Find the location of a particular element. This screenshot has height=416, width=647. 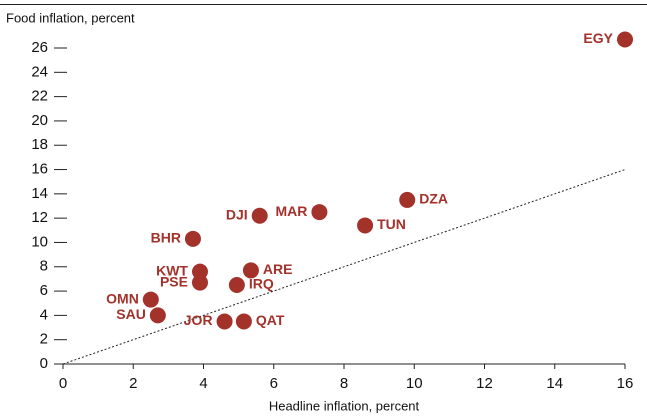

y-tick-label: 20 is located at coordinates (39, 120).